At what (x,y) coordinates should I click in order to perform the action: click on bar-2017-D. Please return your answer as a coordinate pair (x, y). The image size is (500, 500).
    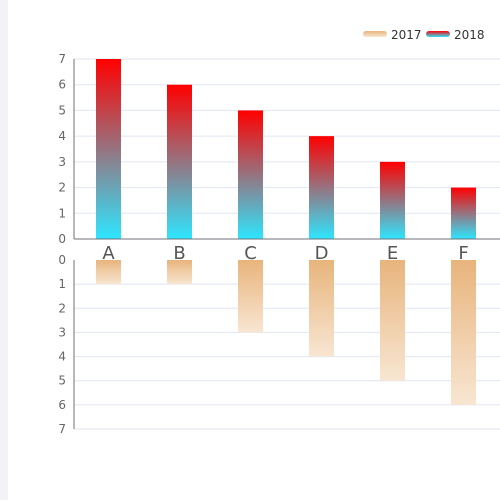
    Looking at the image, I should click on (321, 308).